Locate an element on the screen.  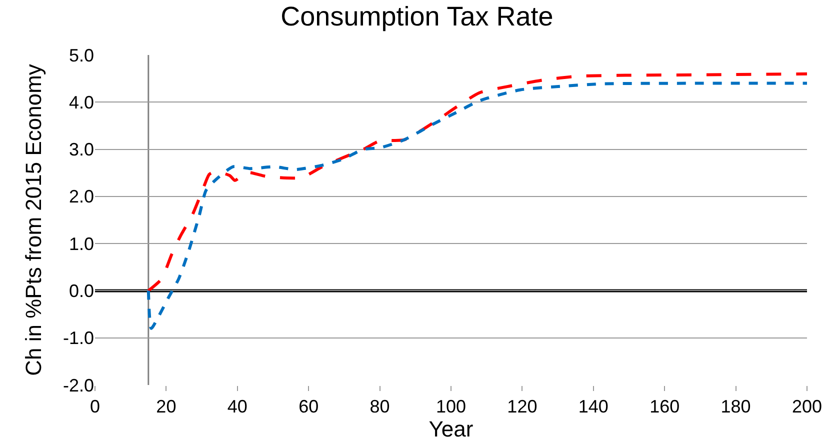
x-axis-title: Year is located at coordinates (451, 429).